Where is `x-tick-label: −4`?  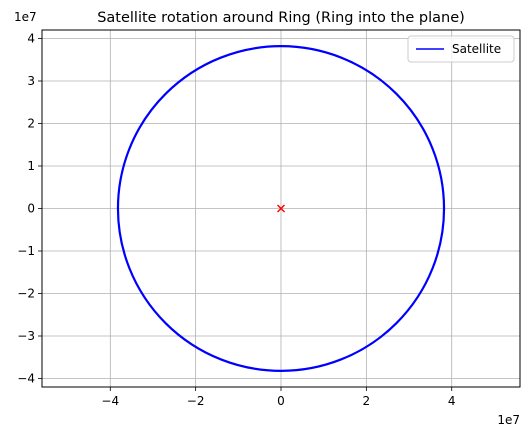
x-tick-label: −4 is located at coordinates (110, 401).